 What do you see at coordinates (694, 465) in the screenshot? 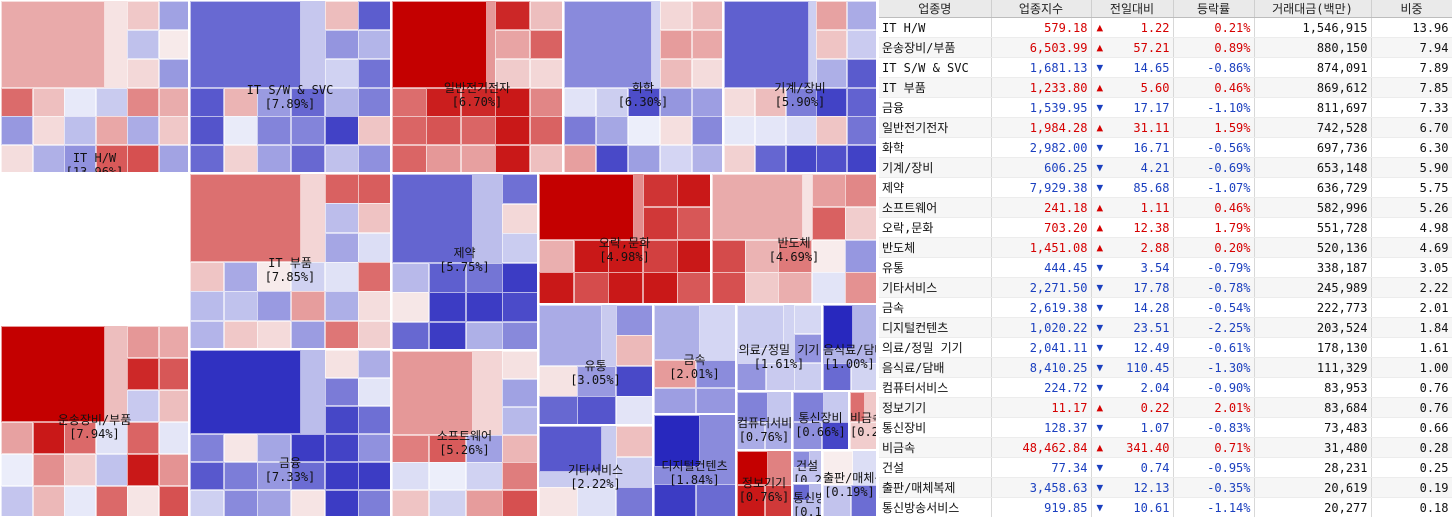
I see `sector-tile: 디지털컨텐츠 [1.84%]` at bounding box center [694, 465].